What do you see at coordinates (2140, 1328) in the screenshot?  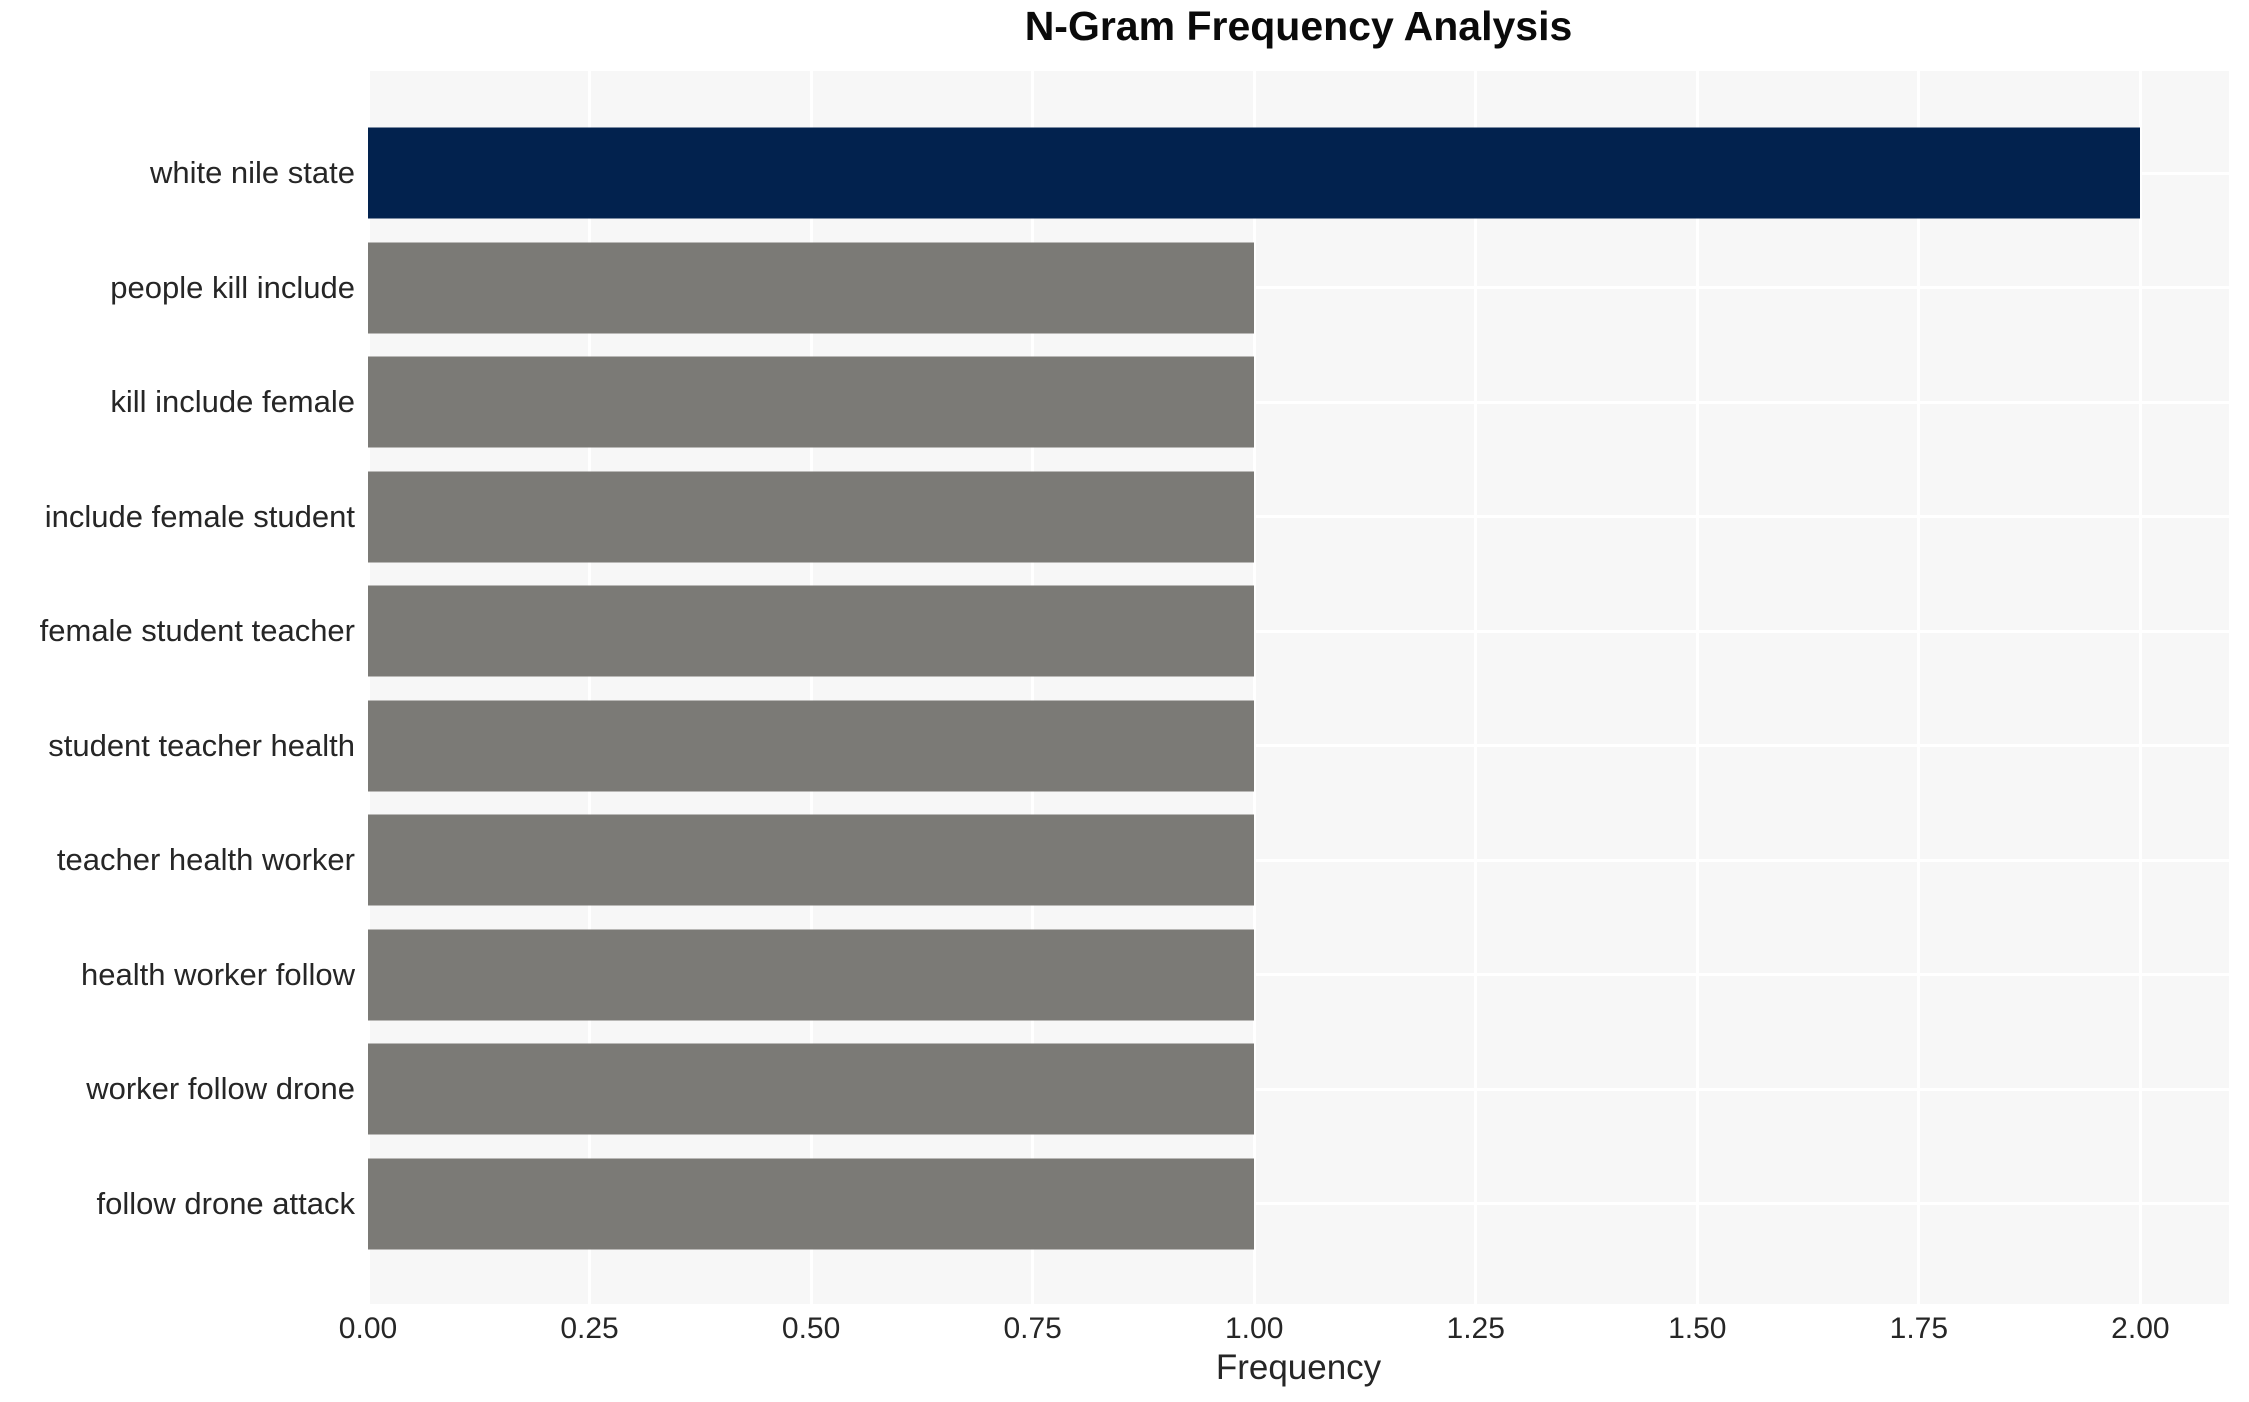 I see `x-tick-label: 2.00` at bounding box center [2140, 1328].